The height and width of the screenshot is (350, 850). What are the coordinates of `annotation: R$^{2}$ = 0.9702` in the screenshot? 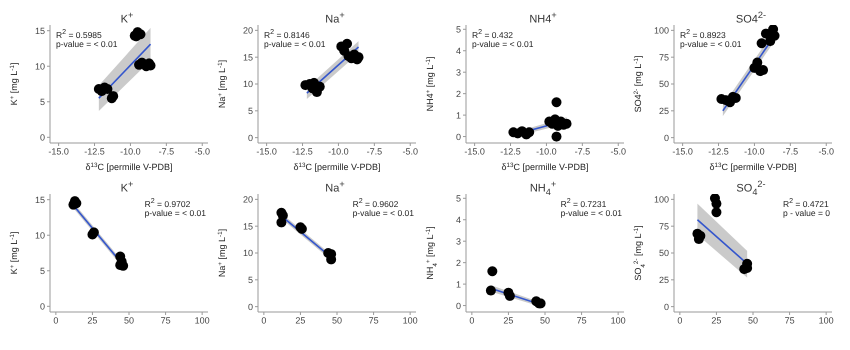 It's located at (168, 203).